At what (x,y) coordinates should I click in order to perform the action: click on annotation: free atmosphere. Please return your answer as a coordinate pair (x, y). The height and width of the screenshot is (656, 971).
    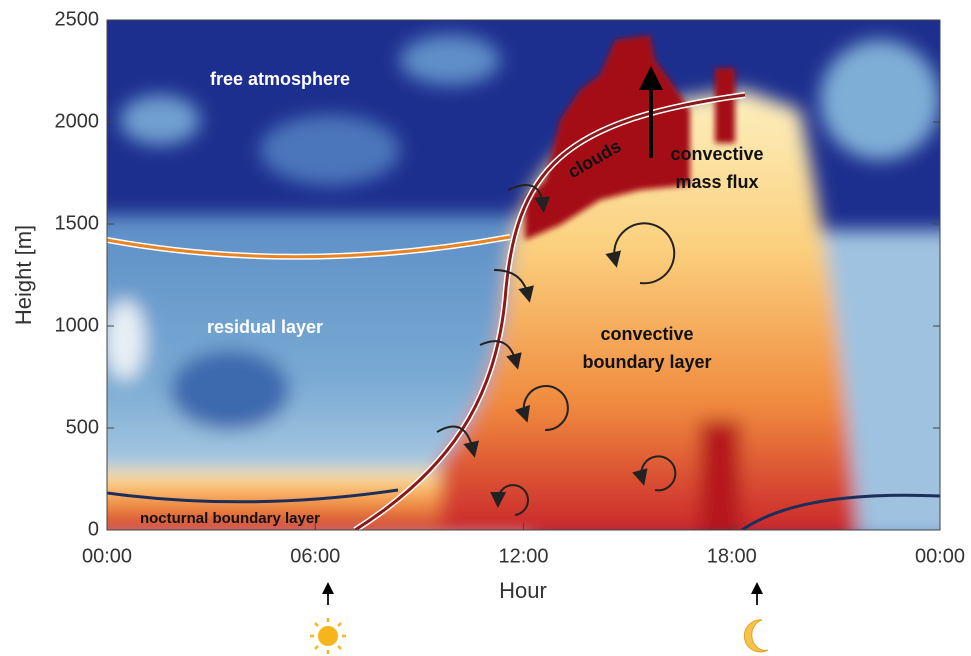
    Looking at the image, I should click on (280, 79).